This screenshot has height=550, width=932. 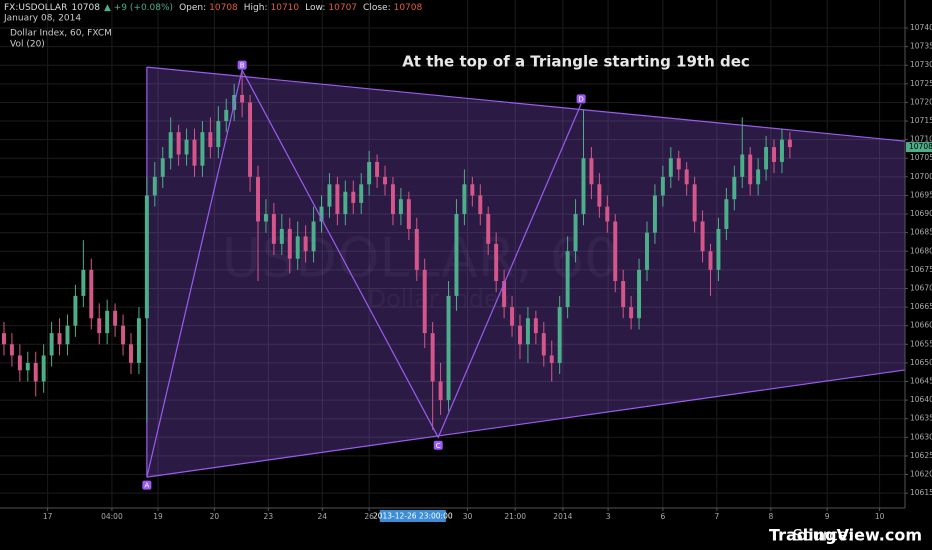 I want to click on last-price-label: 10708, so click(x=920, y=146).